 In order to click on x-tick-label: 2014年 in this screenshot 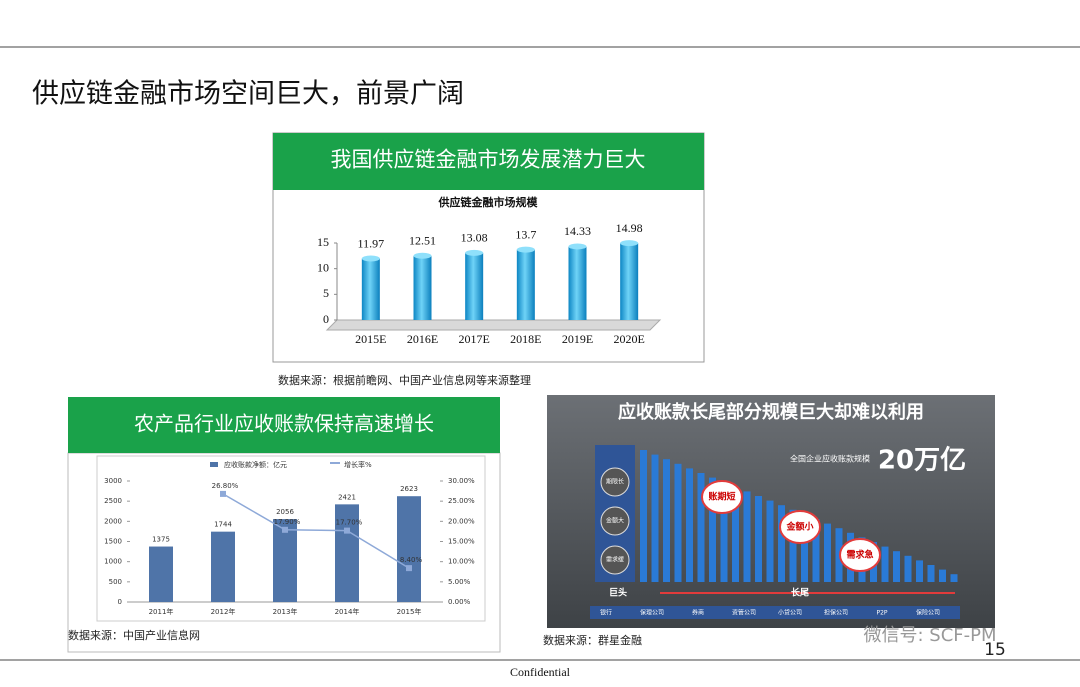, I will do `click(347, 611)`.